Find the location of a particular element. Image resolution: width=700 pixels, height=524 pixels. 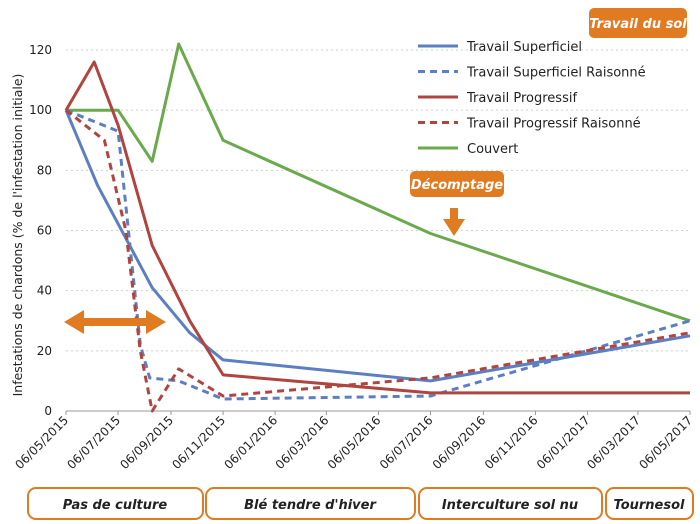

legend-entry: Travail Progressif is located at coordinates (521, 98).